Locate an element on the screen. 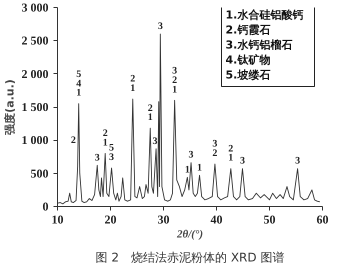 The height and width of the screenshot is (269, 341). x-tick-label: 30 is located at coordinates (164, 219).